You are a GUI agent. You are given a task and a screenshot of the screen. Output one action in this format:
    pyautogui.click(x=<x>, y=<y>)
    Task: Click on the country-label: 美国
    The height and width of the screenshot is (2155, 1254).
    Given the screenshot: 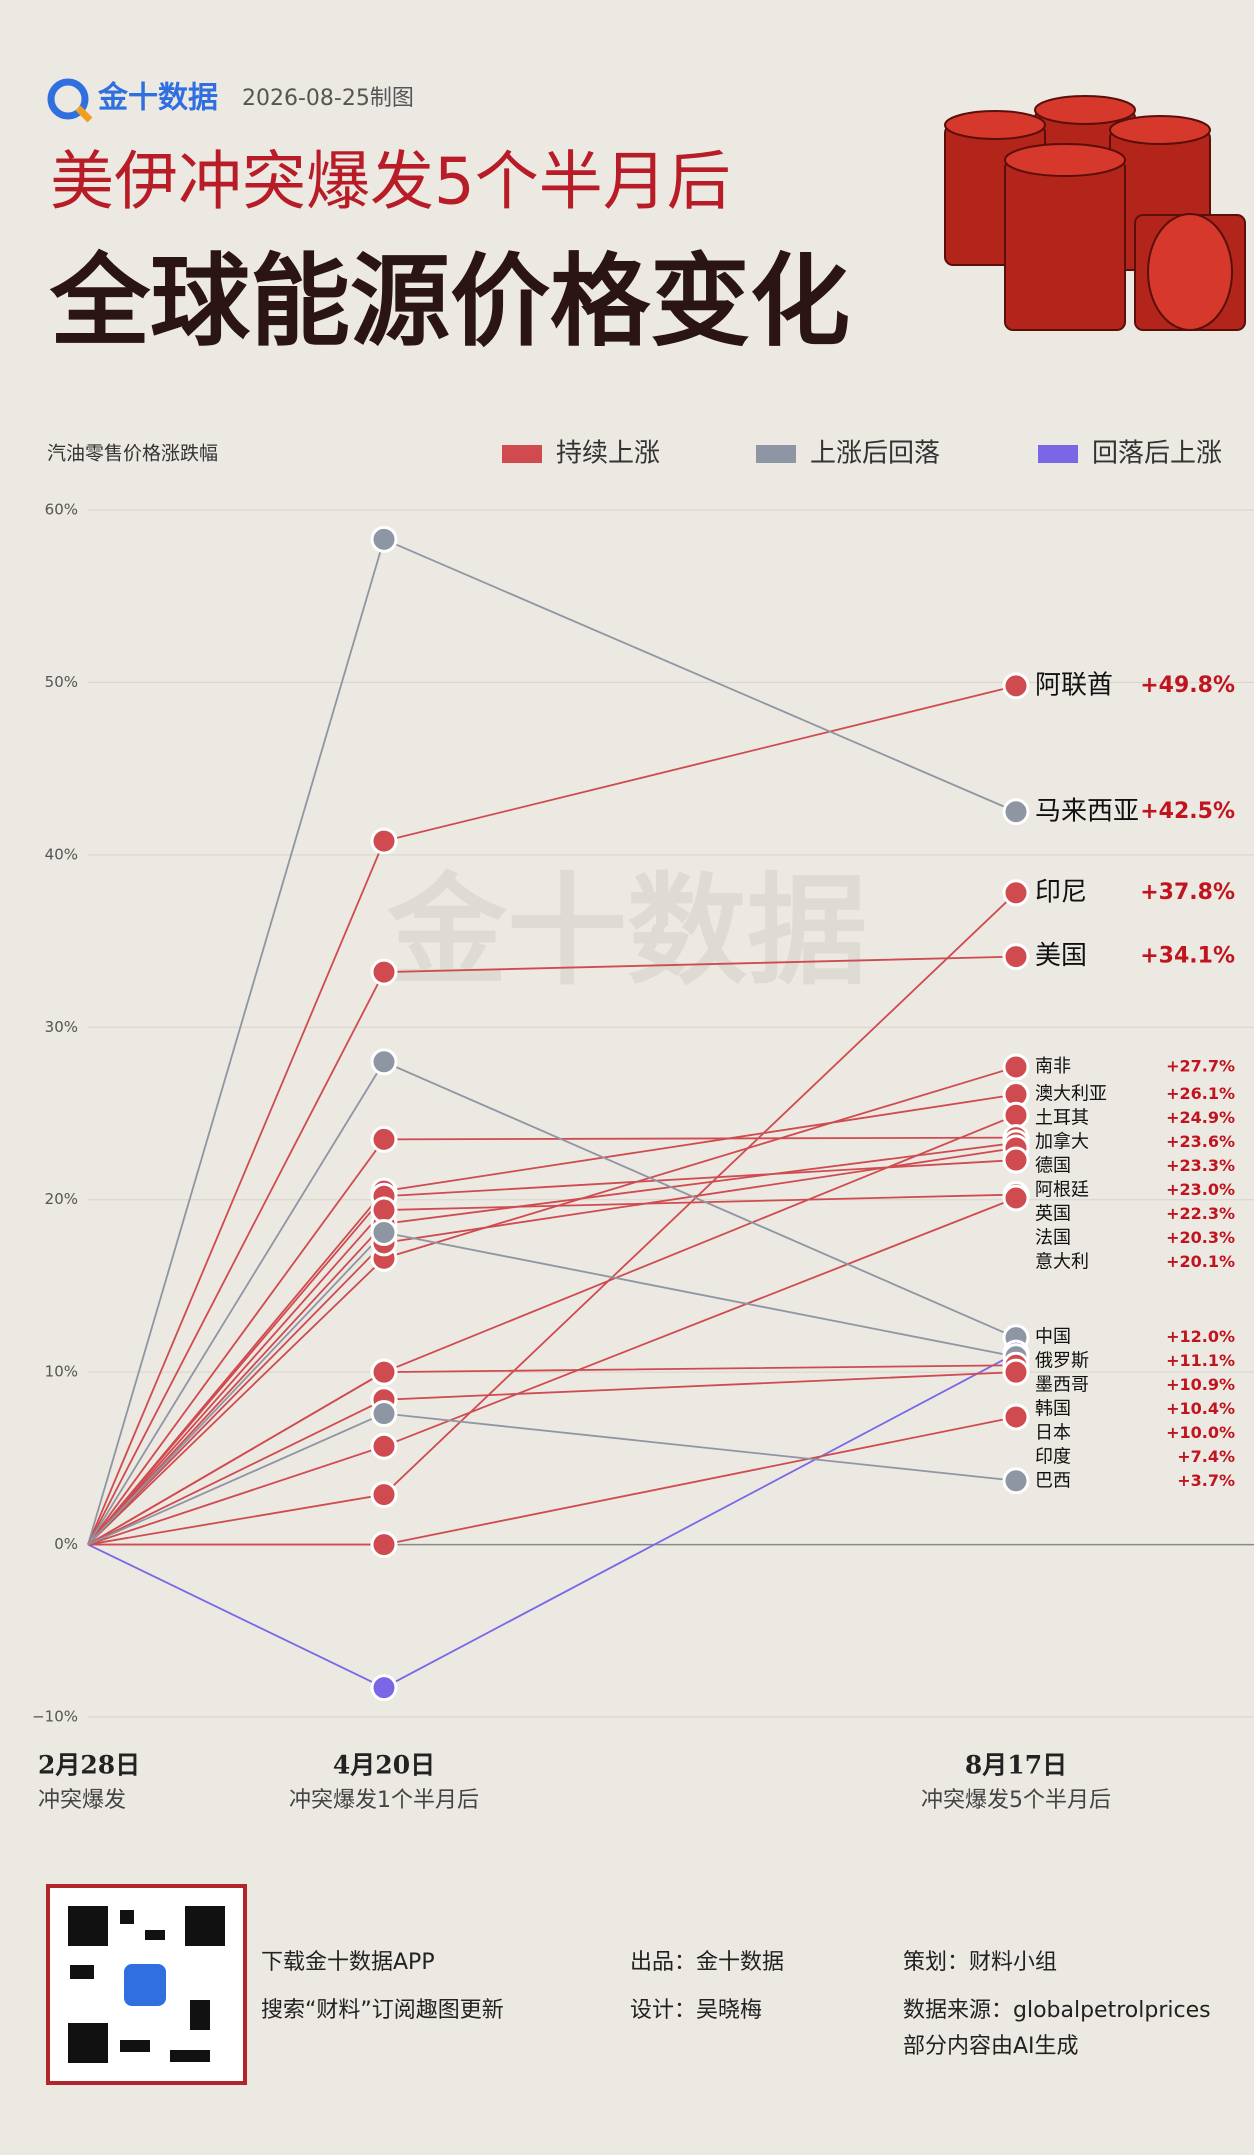 What is the action you would take?
    pyautogui.click(x=1061, y=956)
    